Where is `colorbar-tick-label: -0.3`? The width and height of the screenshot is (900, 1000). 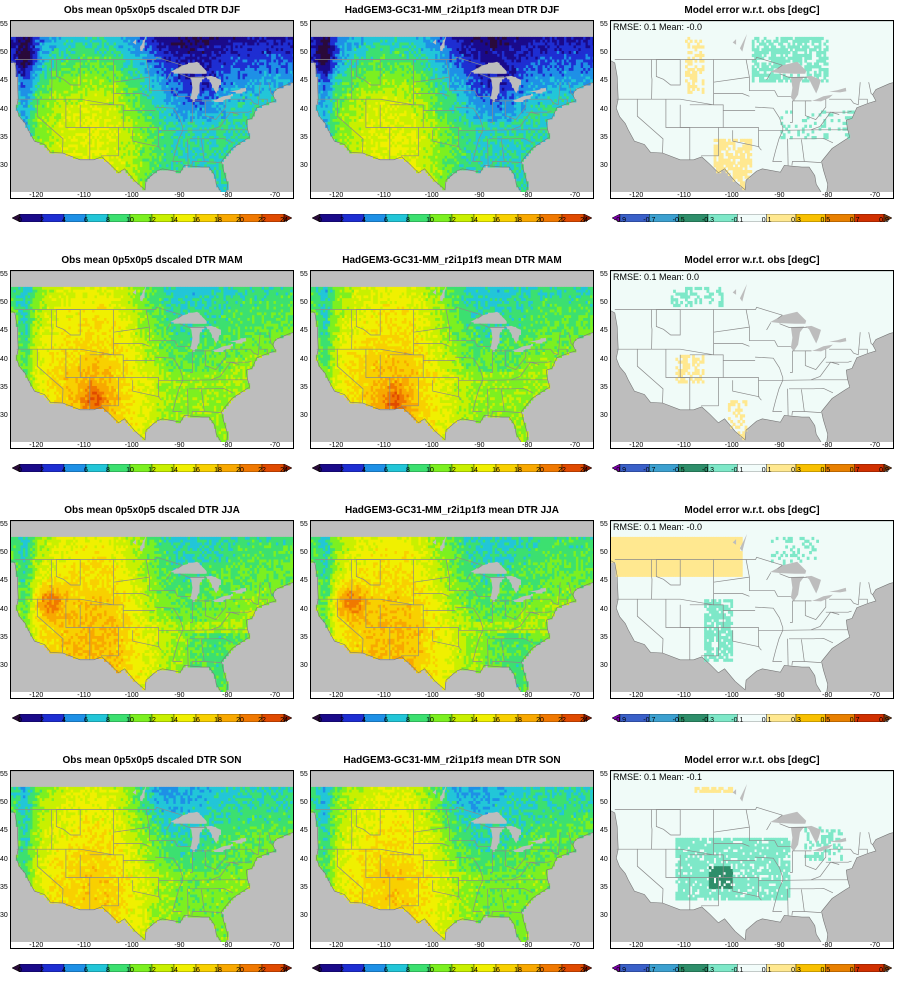
colorbar-tick-label: -0.3 is located at coordinates (708, 970).